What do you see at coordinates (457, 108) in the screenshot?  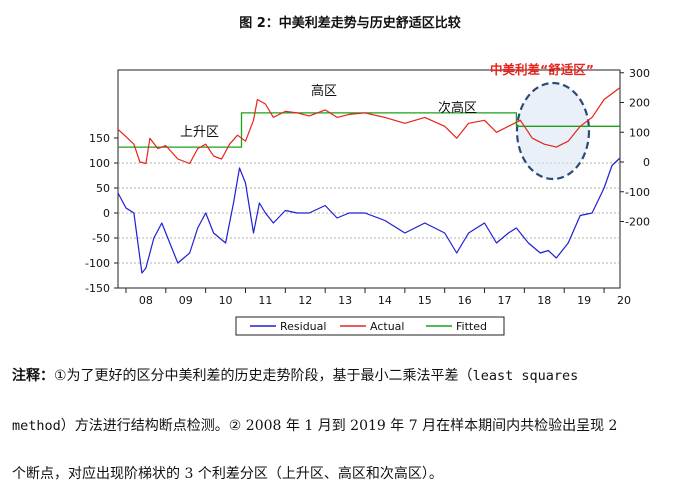 I see `annotation-secondary-high-zone: 次高区` at bounding box center [457, 108].